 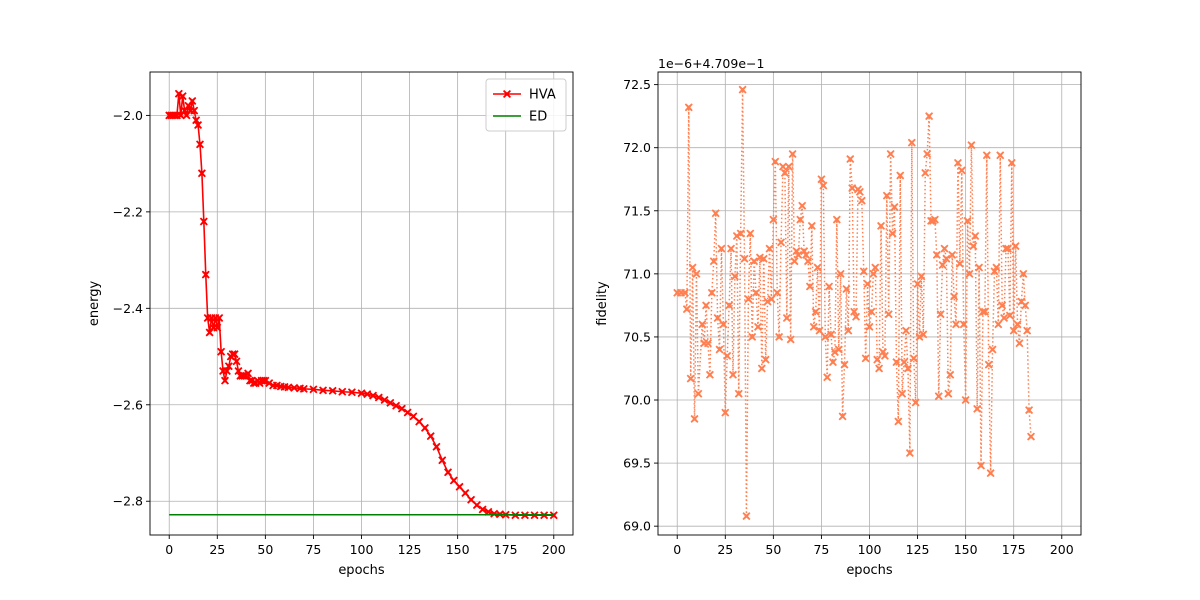 What do you see at coordinates (637, 463) in the screenshot?
I see `fidelity-y-tick-label: 69.5` at bounding box center [637, 463].